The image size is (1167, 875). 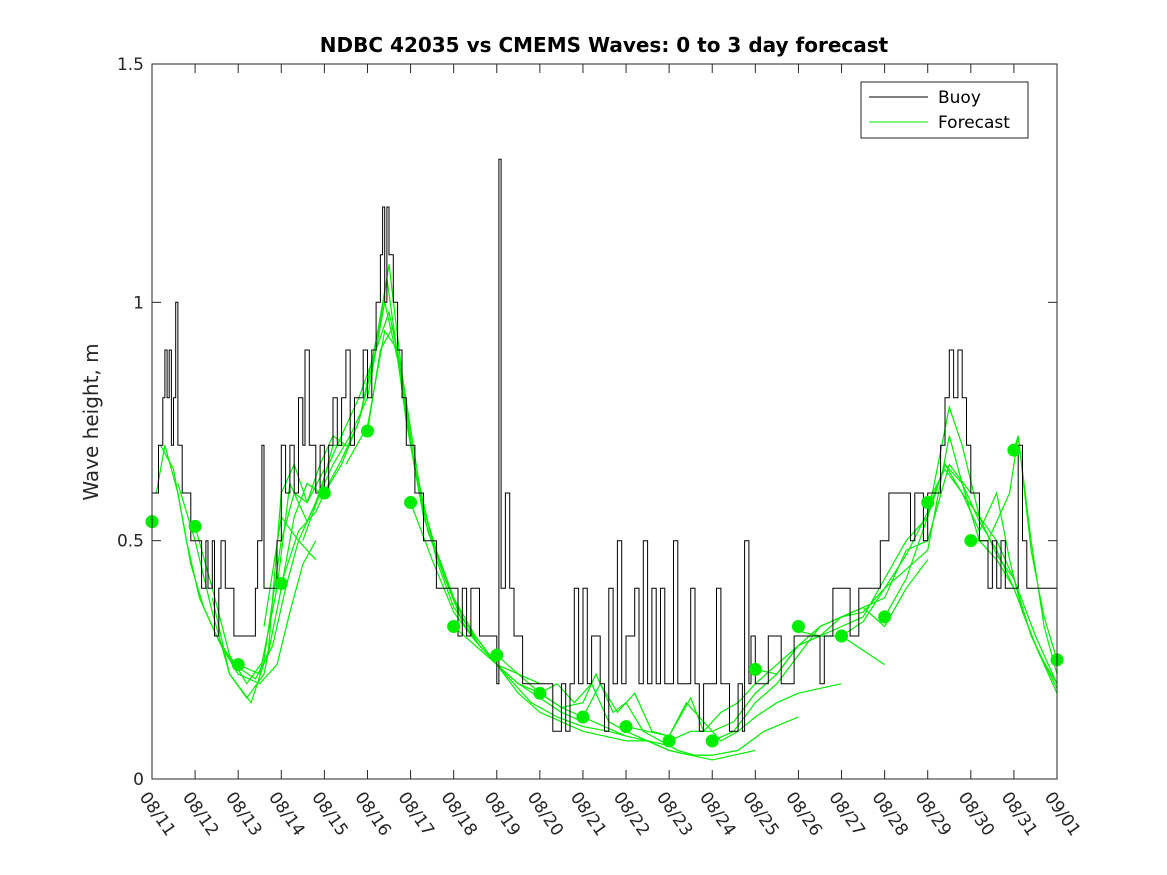 I want to click on x-tick-label-16: 08/27, so click(x=846, y=814).